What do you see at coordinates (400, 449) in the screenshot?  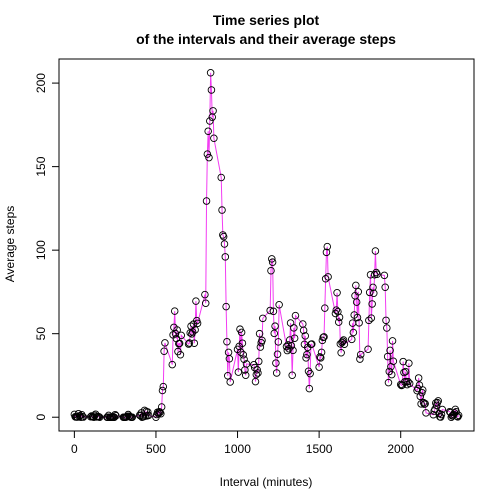 I see `x-tick-label: 2000` at bounding box center [400, 449].